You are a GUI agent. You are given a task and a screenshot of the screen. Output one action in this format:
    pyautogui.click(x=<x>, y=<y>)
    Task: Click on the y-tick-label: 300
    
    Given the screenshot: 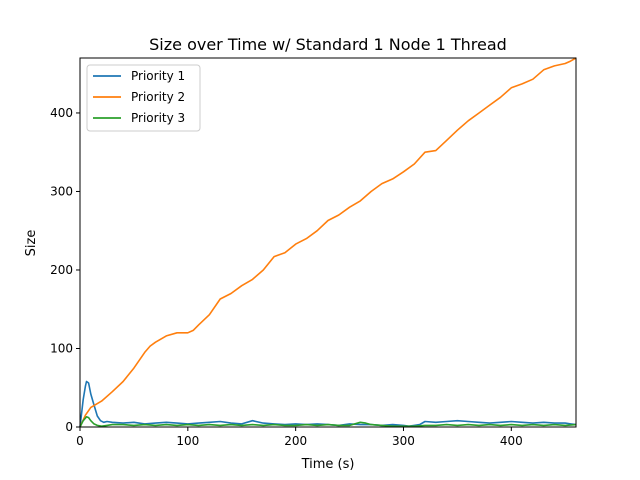 What is the action you would take?
    pyautogui.click(x=61, y=191)
    